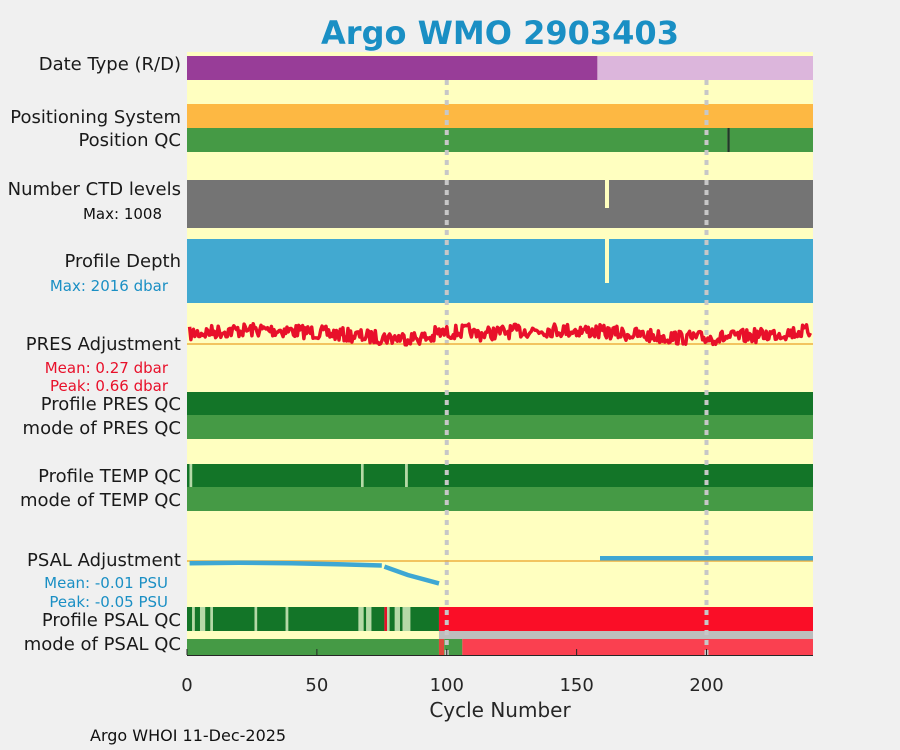 The height and width of the screenshot is (750, 900). Describe the element at coordinates (500, 33) in the screenshot. I see `chart-title: Argo WMO 2903403` at that location.